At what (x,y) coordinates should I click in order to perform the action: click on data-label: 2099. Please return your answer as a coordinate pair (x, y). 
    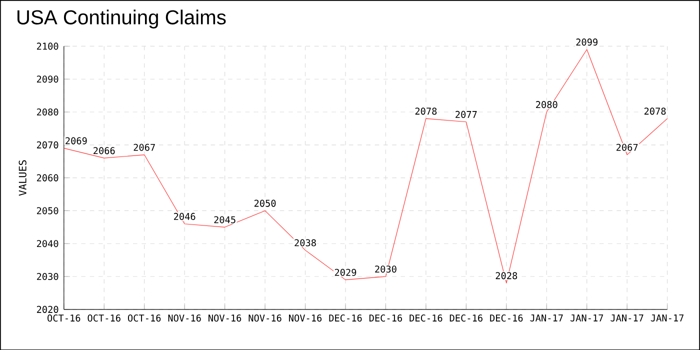
    Looking at the image, I should click on (587, 42).